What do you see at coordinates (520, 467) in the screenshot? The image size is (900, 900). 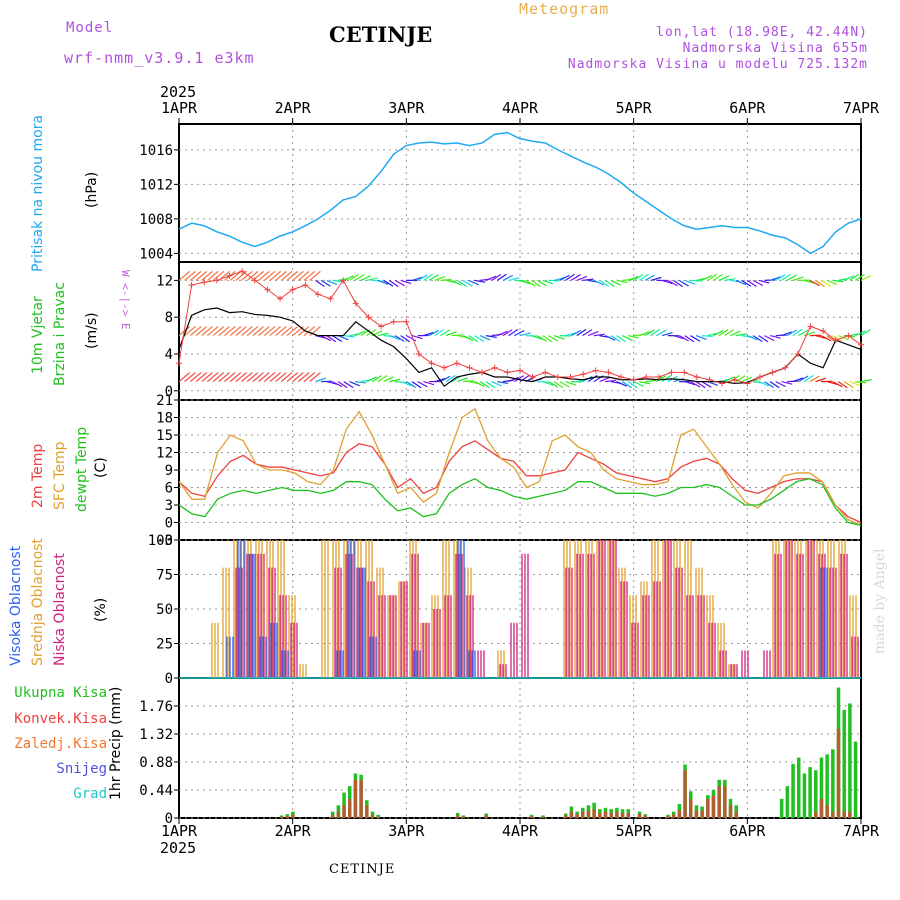 I see `temp-sfc-line` at bounding box center [520, 467].